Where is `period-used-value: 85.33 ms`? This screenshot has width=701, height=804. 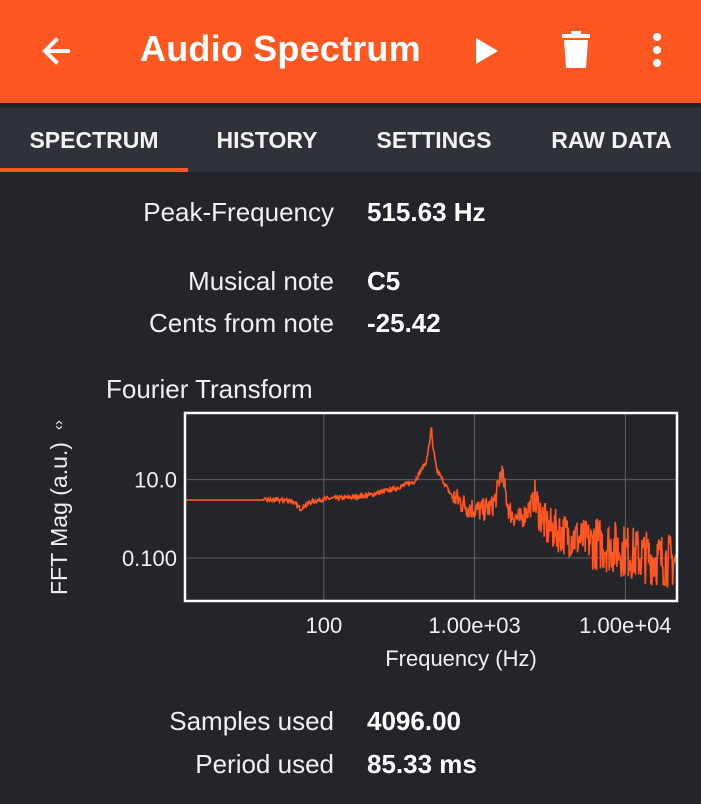
period-used-value: 85.33 ms is located at coordinates (422, 764).